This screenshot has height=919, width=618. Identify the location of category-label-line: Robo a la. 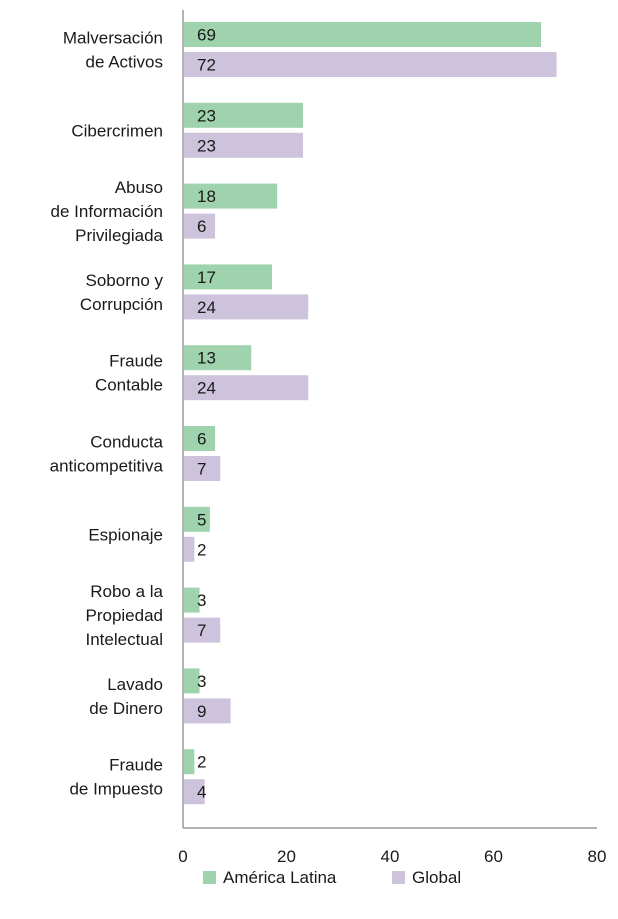
(126, 591).